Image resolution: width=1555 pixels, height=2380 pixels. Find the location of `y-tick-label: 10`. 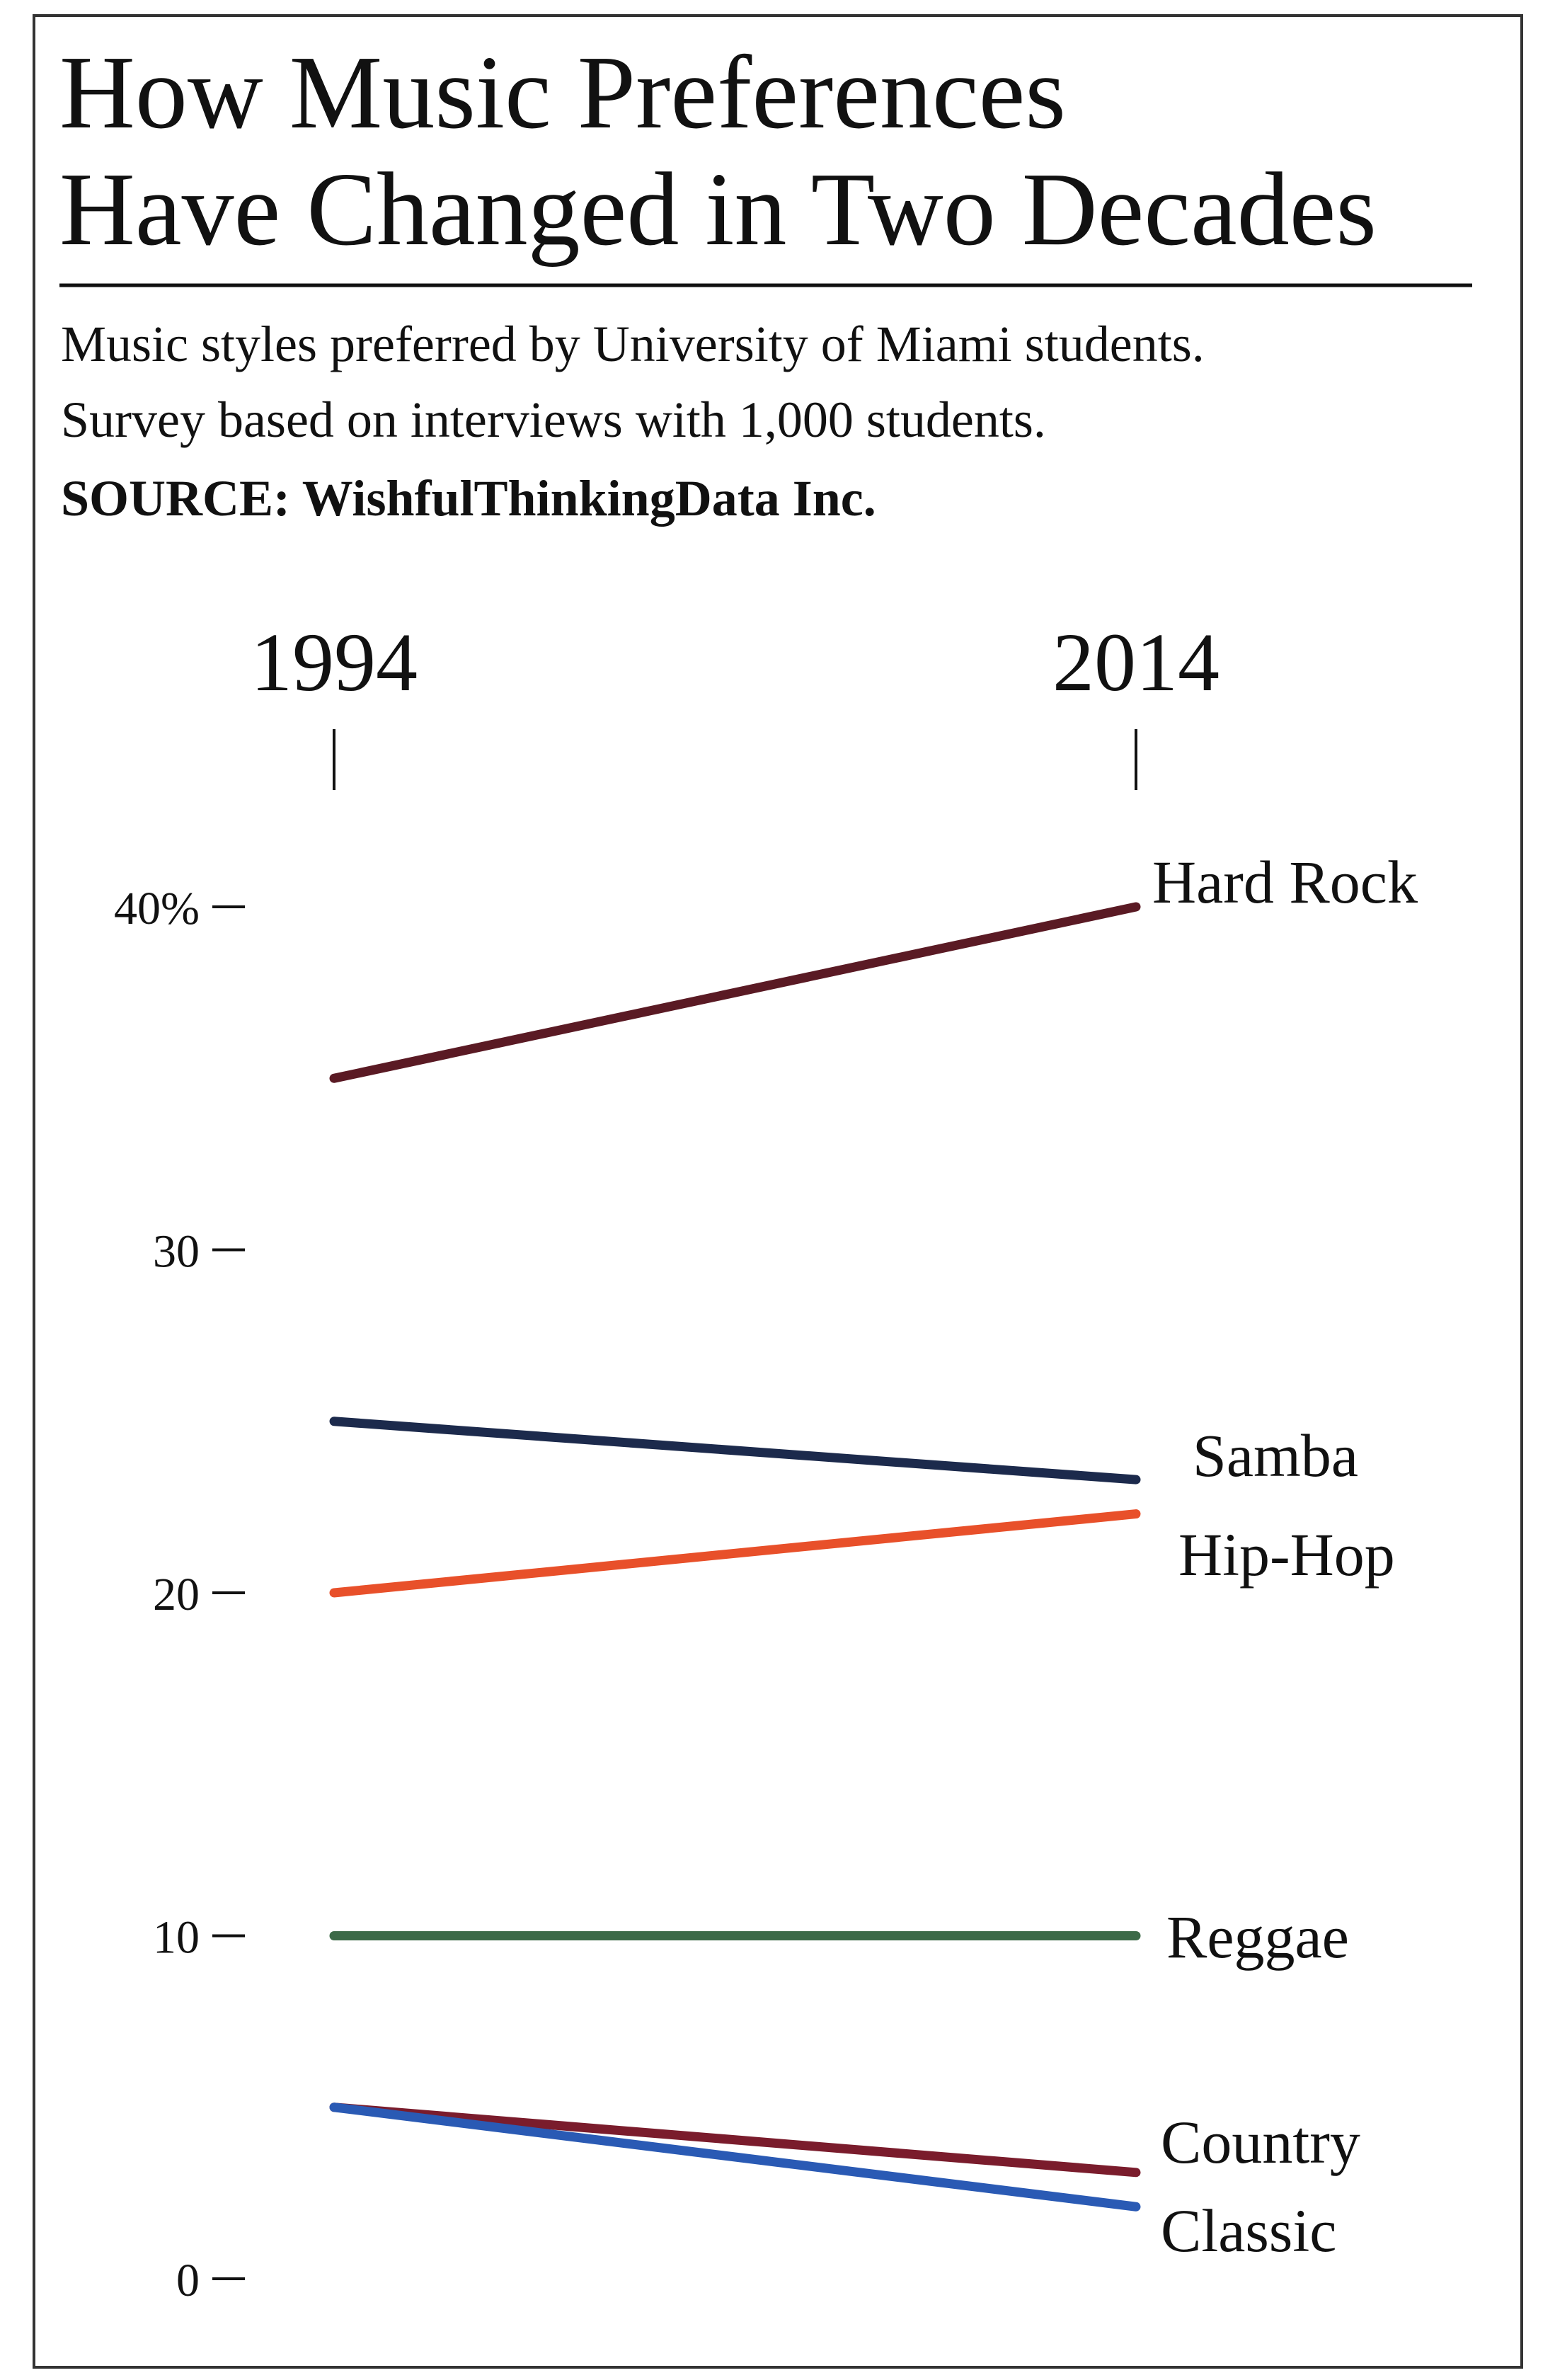

y-tick-label: 10 is located at coordinates (177, 1938).